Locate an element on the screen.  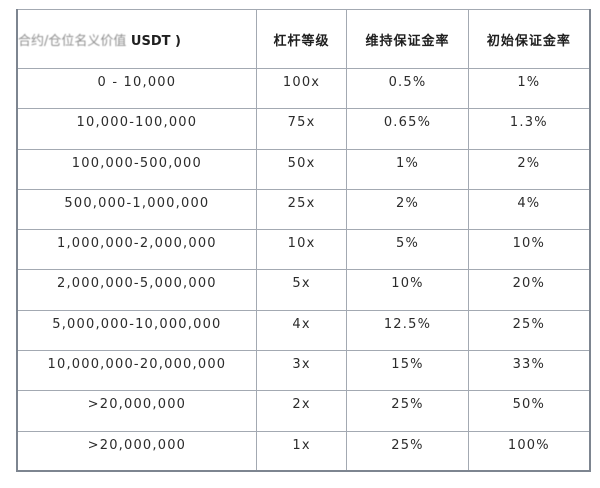
cell-position-value: 100,000-500,000 is located at coordinates (136, 169).